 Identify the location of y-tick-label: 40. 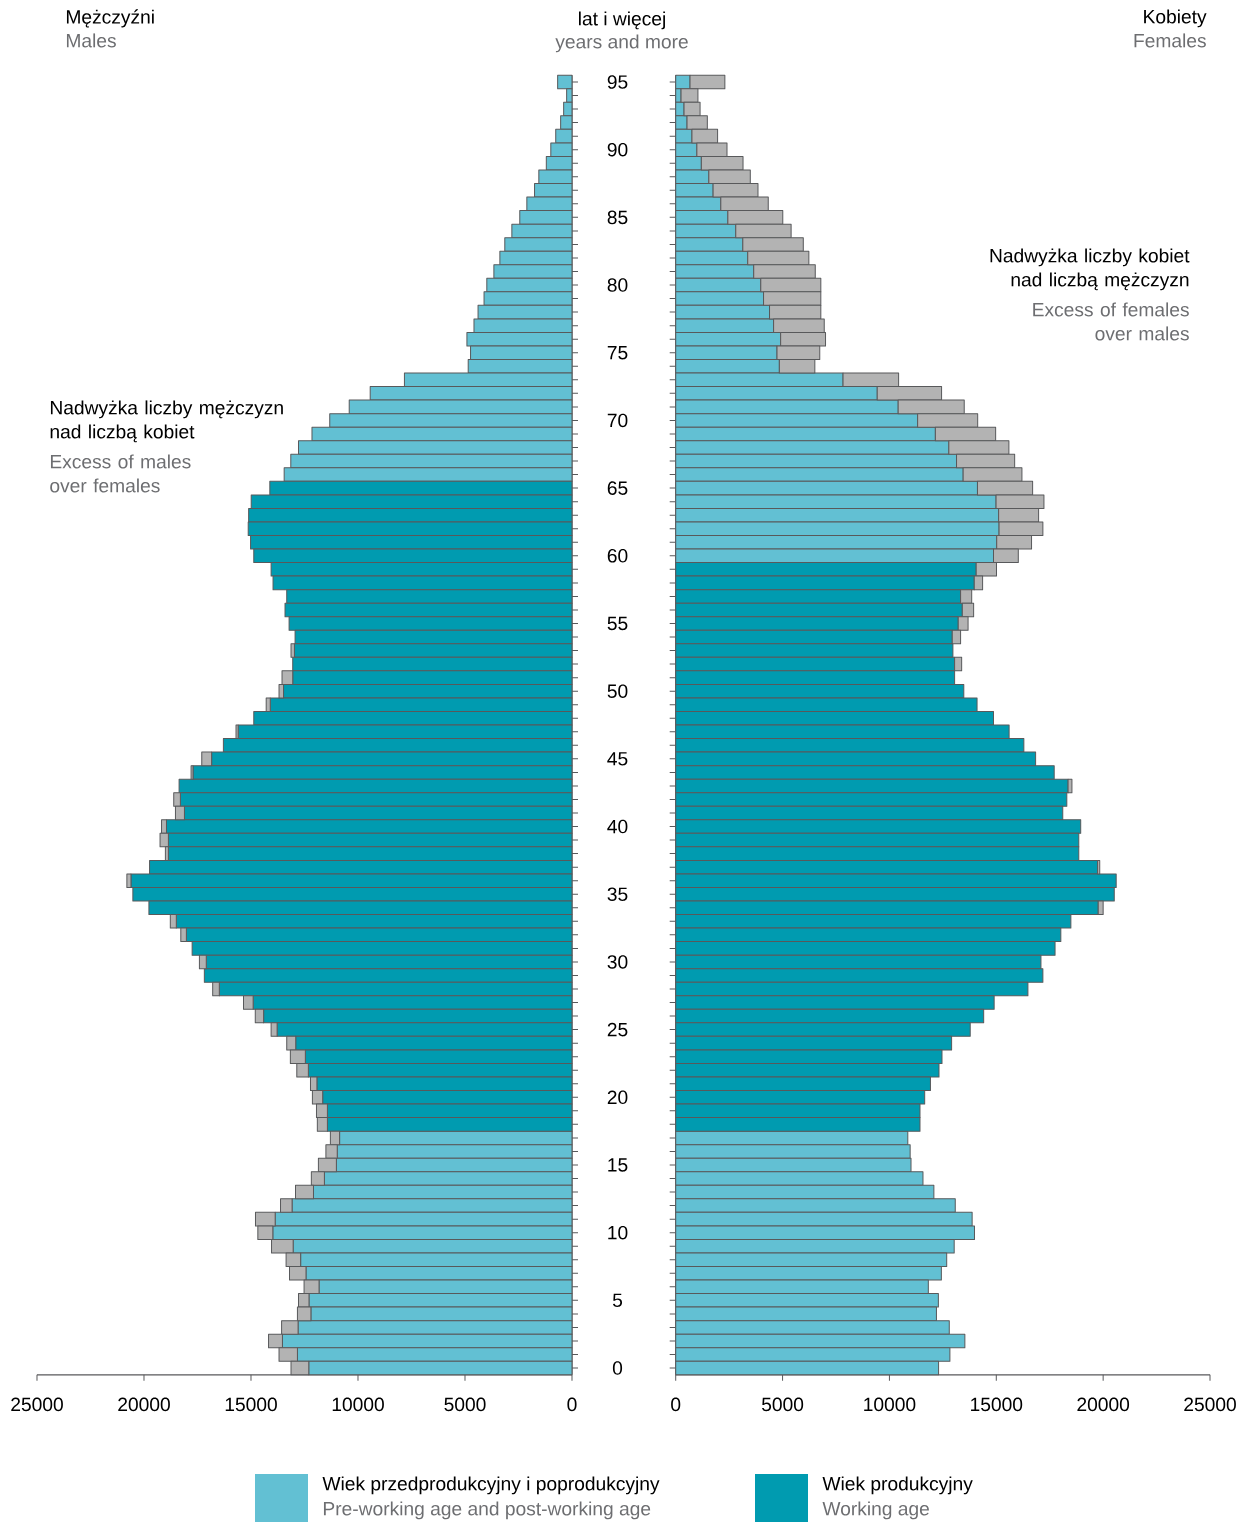
(617, 826).